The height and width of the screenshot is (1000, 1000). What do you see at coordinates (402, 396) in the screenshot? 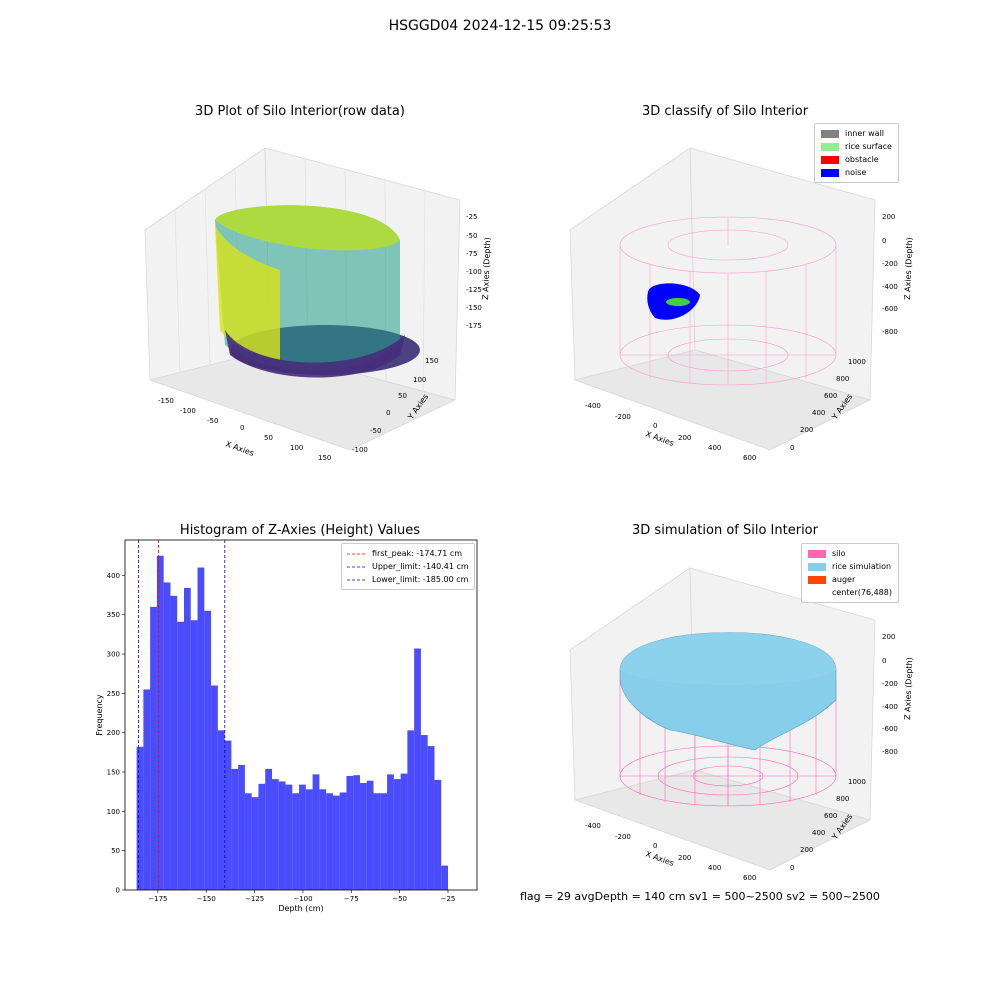
I see `raw-ytick: 50` at bounding box center [402, 396].